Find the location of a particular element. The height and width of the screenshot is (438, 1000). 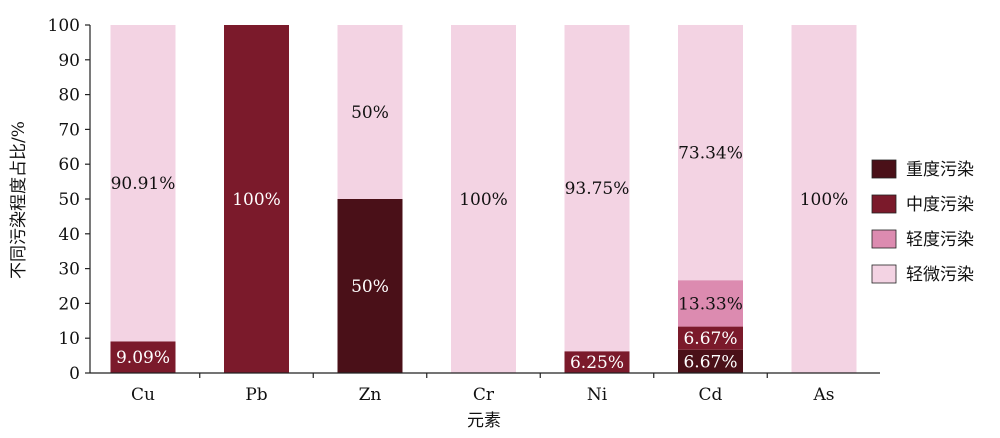

y-tick-label: 90 is located at coordinates (69, 61).